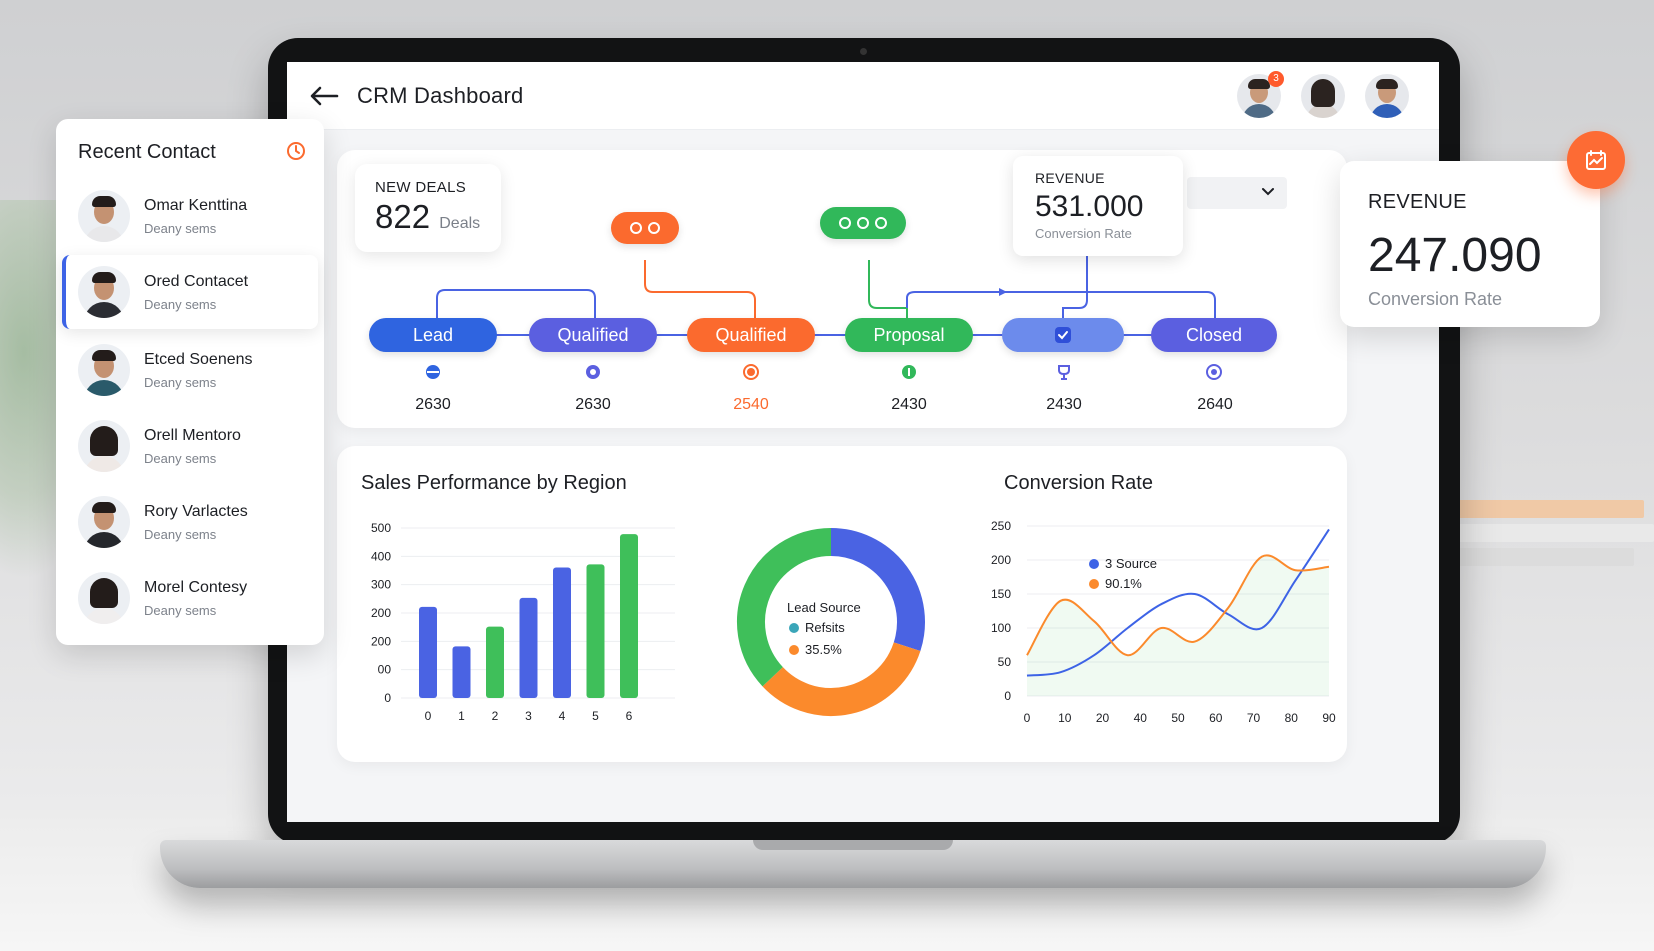  Describe the element at coordinates (381, 556) in the screenshot. I see `y-tick-label: 400` at that location.